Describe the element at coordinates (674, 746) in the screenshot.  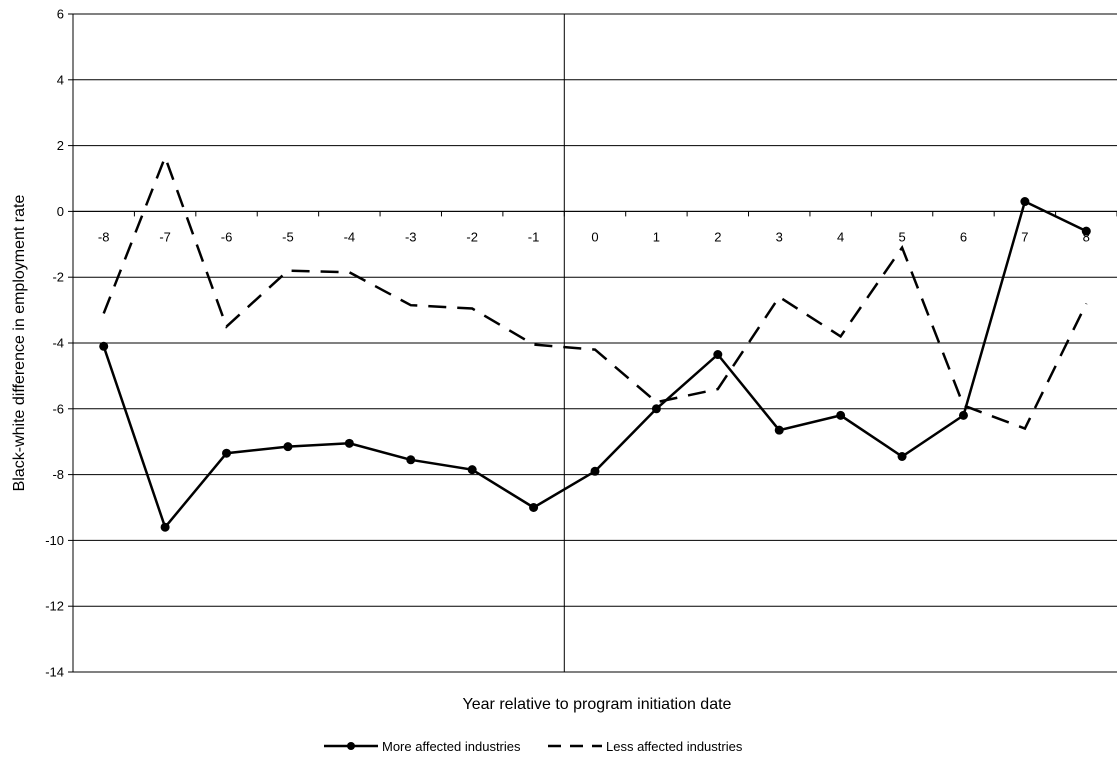
I see `legend-label-less-affected: Less affected industries` at that location.